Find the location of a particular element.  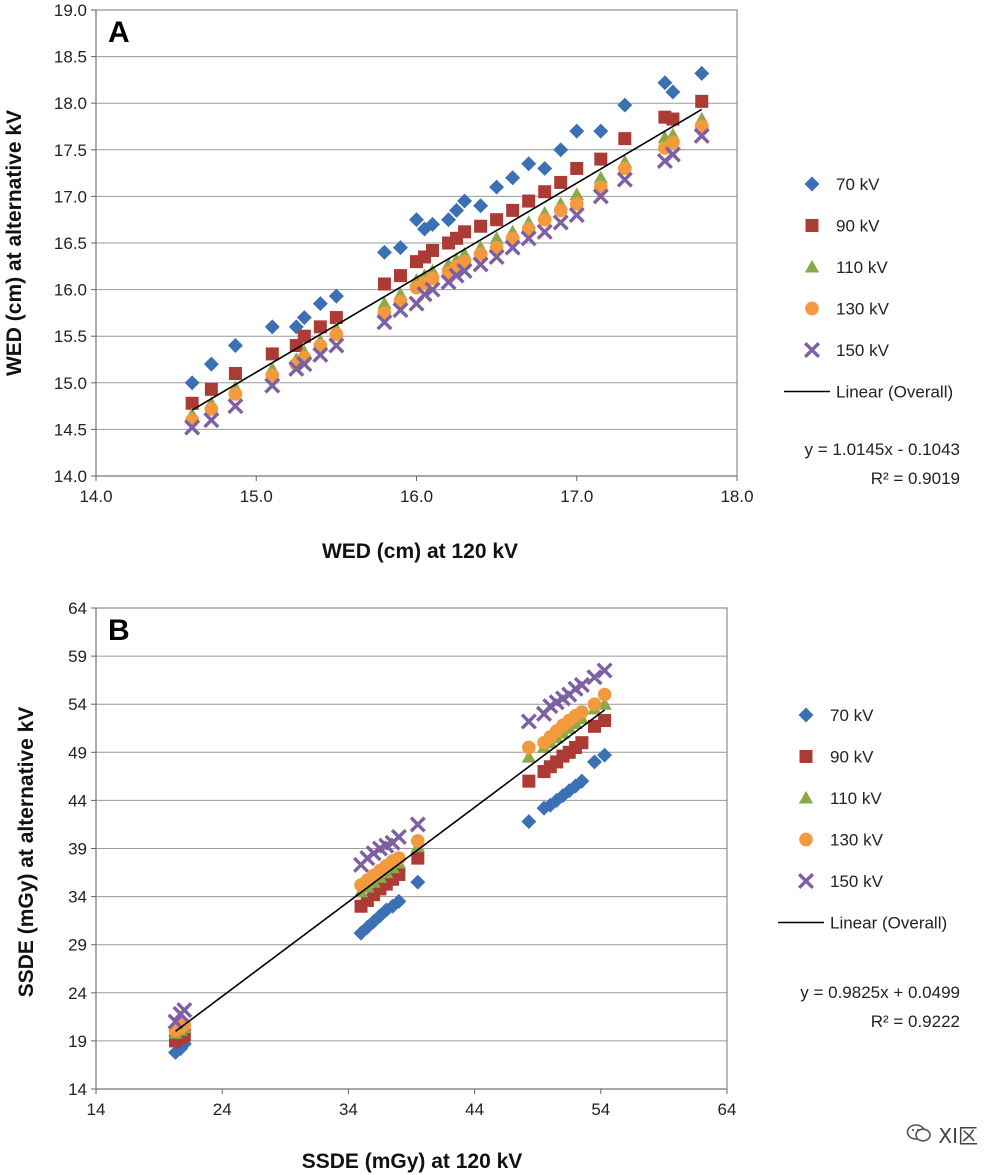

chart-a-legend-item-trendline: Linear (Overall) is located at coordinates (868, 392).